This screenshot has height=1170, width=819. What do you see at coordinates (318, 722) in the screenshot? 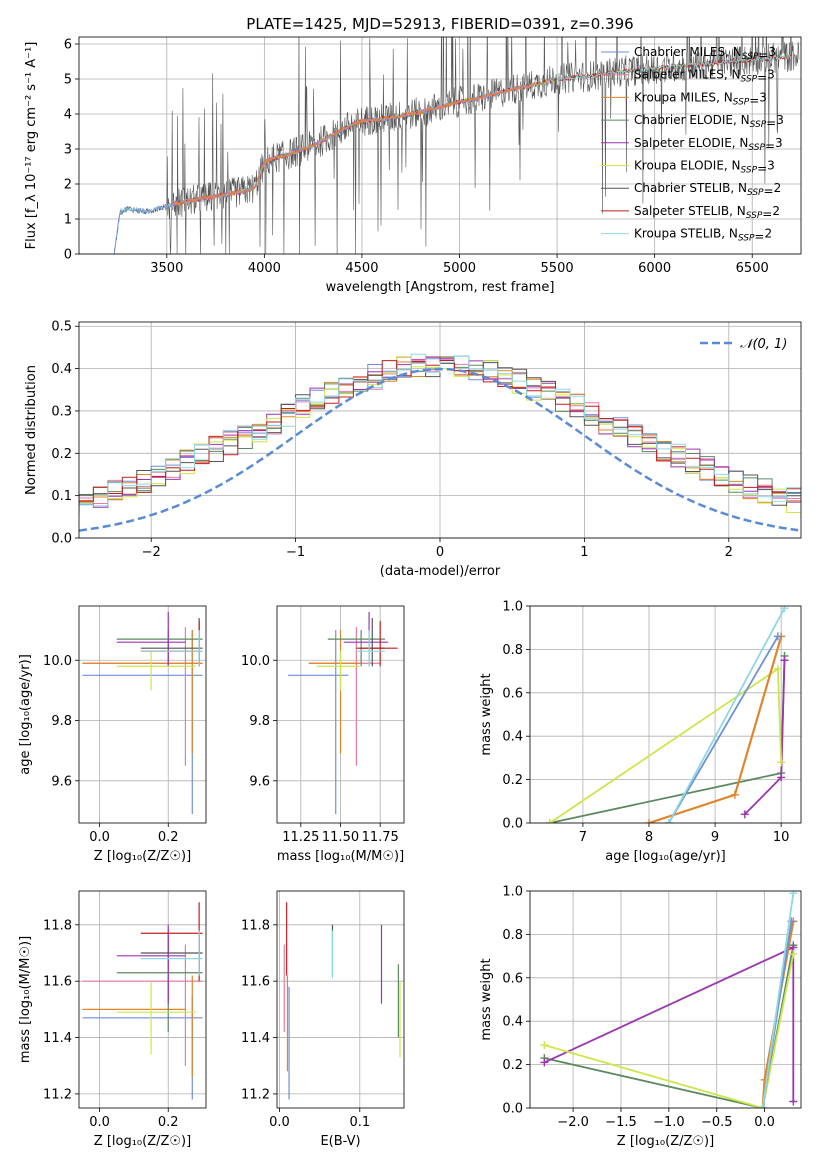
I see `point-chabrier-miles` at bounding box center [318, 722].